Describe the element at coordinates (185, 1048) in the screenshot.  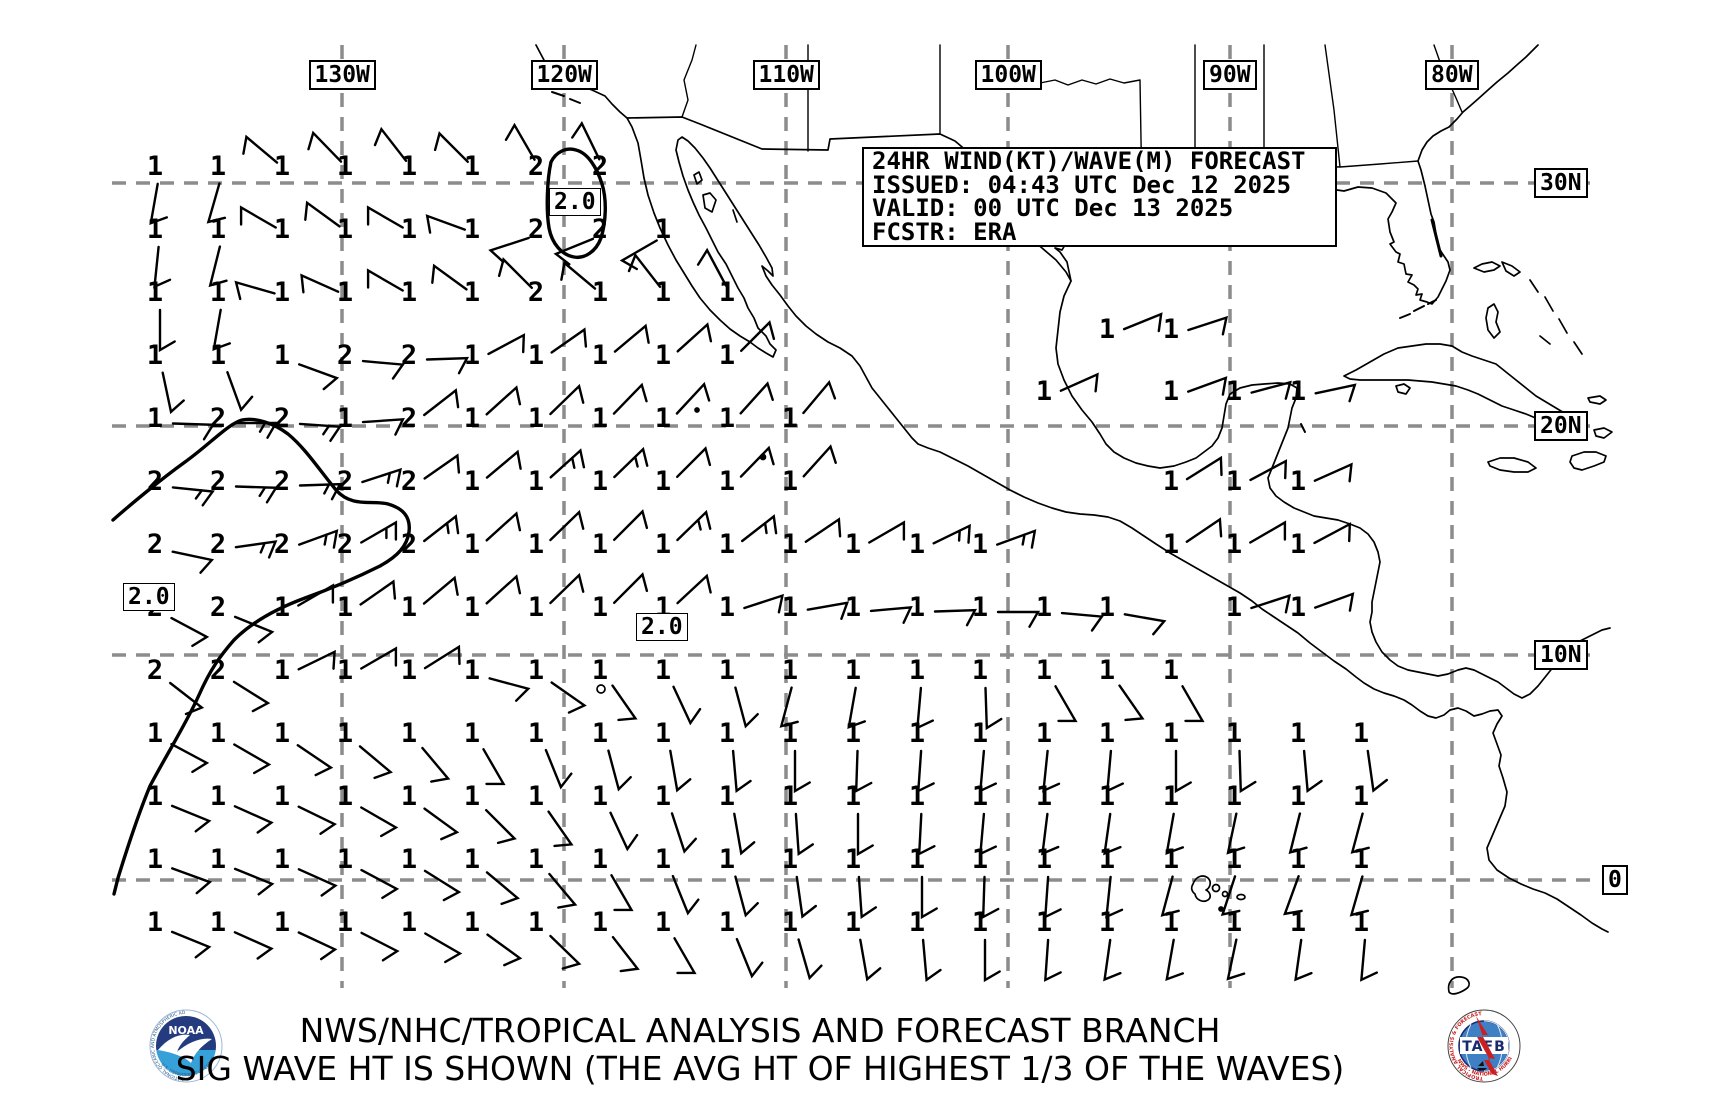
I see `noaa-seagull-icon` at that location.